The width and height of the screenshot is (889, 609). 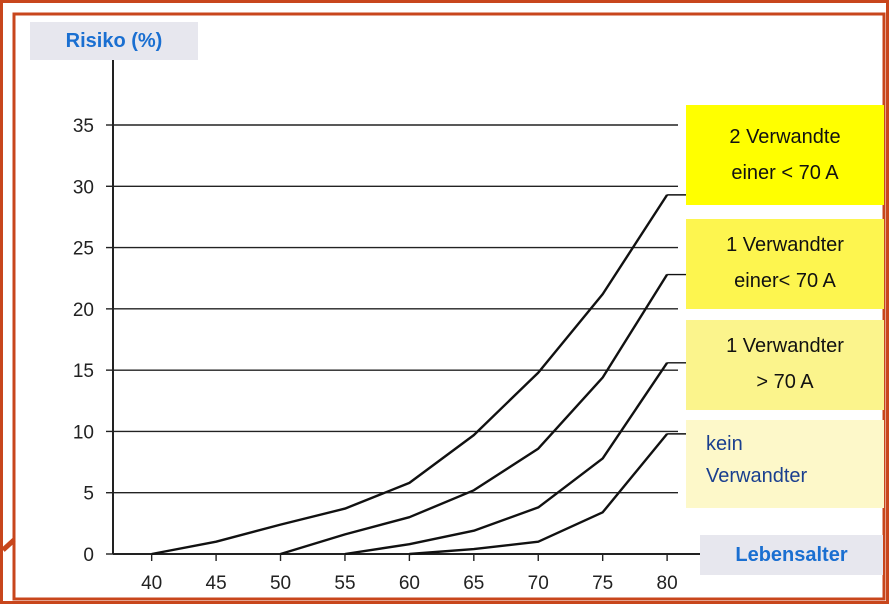 What do you see at coordinates (344, 583) in the screenshot?
I see `x-tick-label: 55` at bounding box center [344, 583].